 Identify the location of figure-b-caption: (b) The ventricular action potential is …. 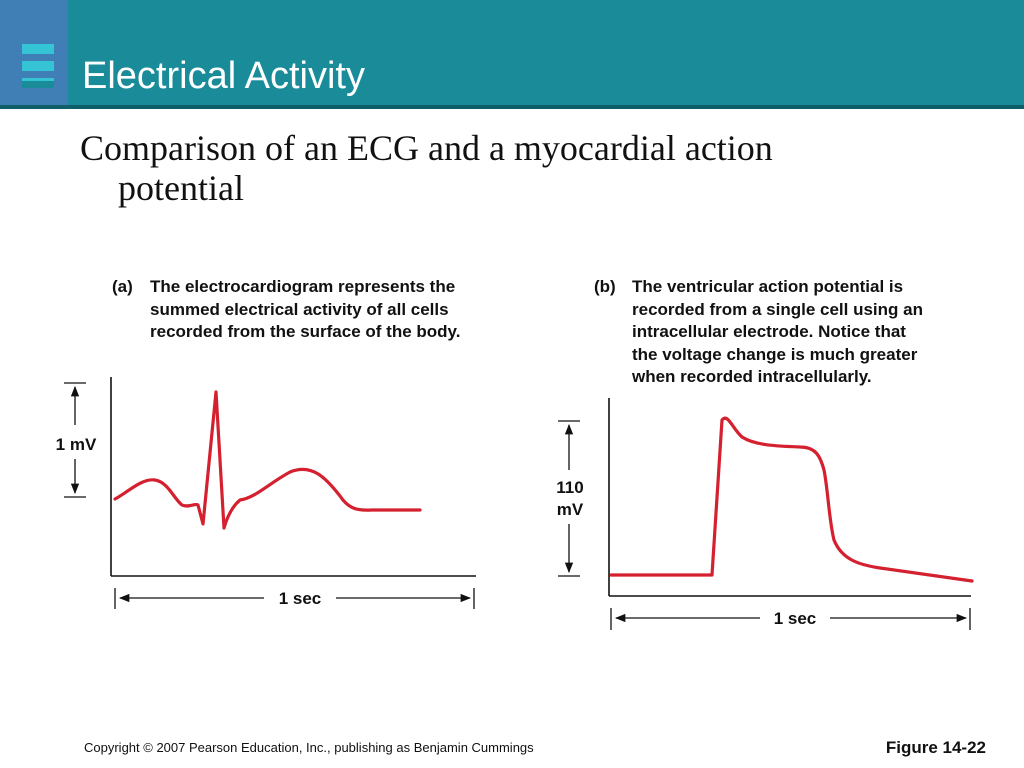
(804, 331).